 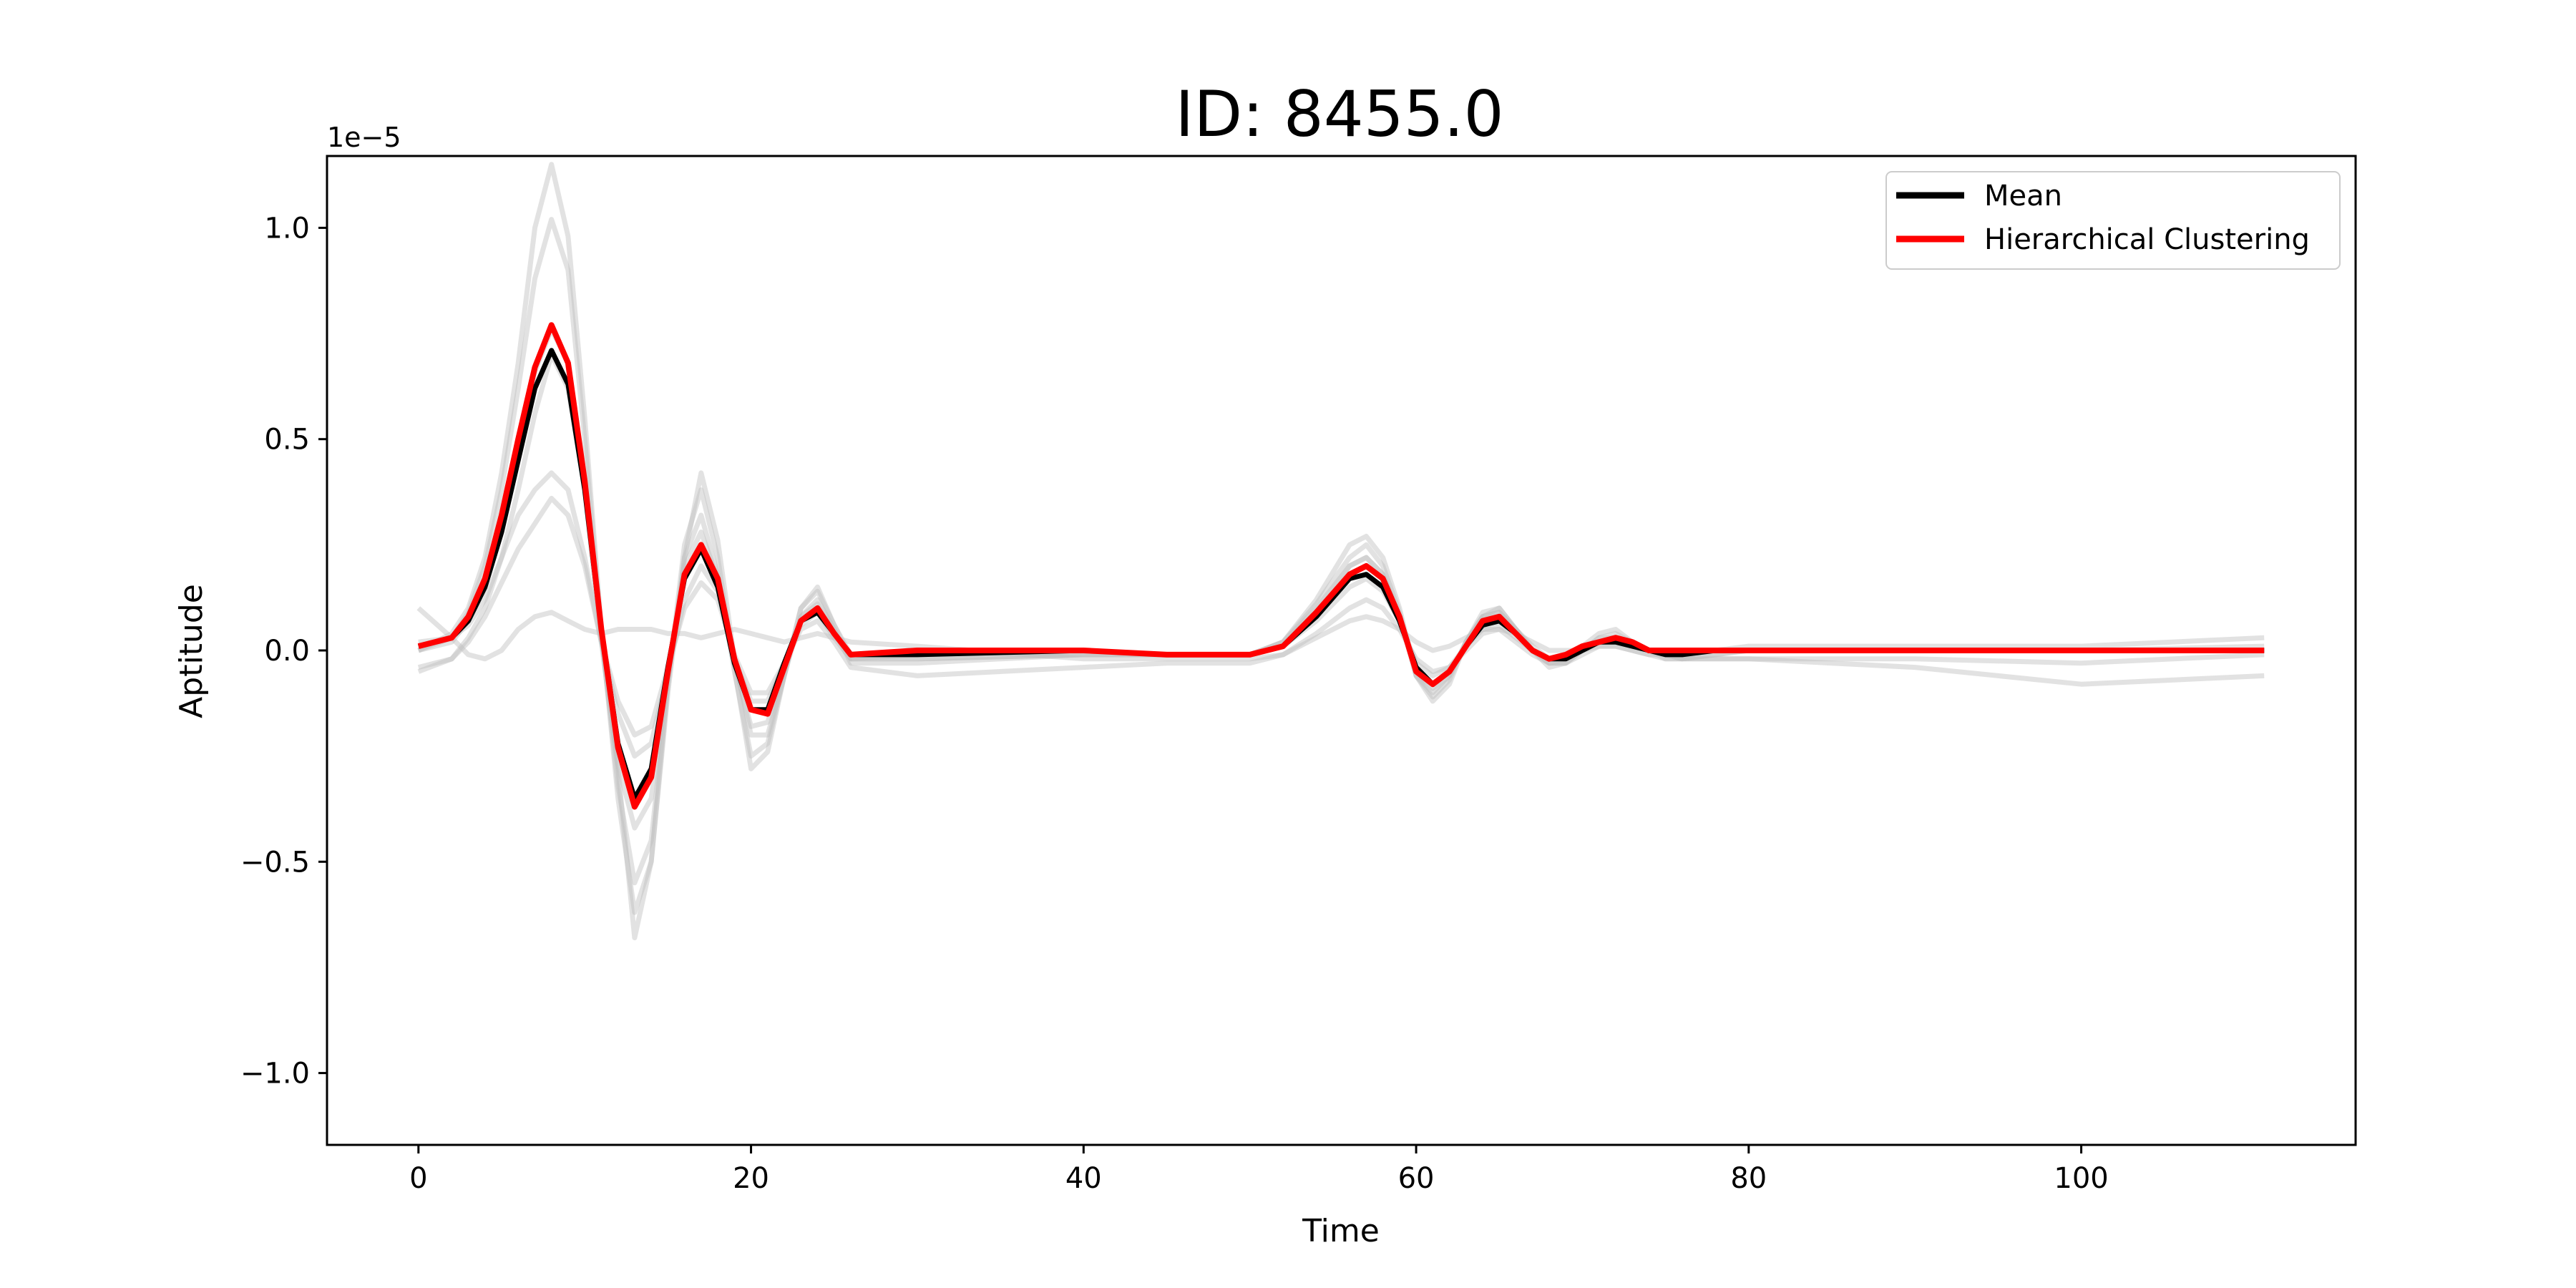 I want to click on y-tick-label-2: 0.0, so click(x=287, y=651).